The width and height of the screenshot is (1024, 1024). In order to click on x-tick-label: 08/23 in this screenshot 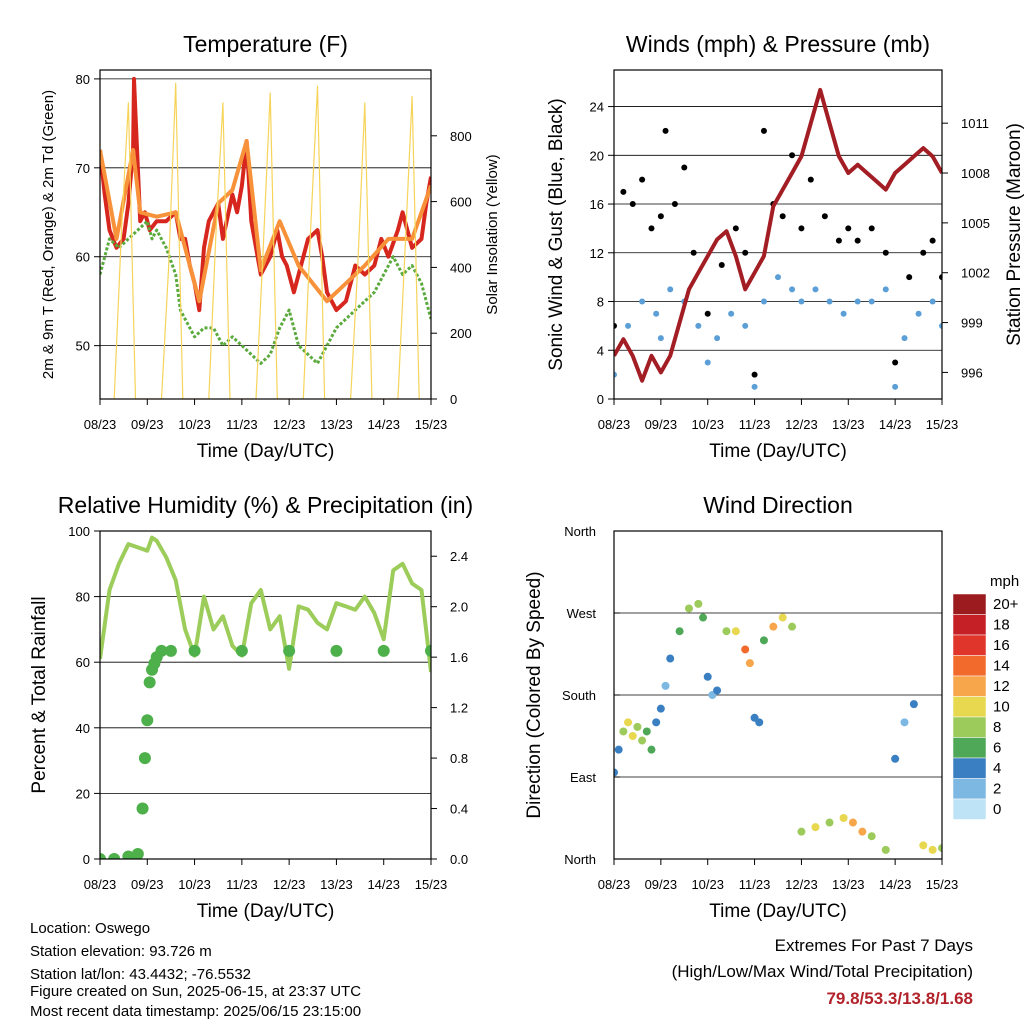, I will do `click(100, 884)`.